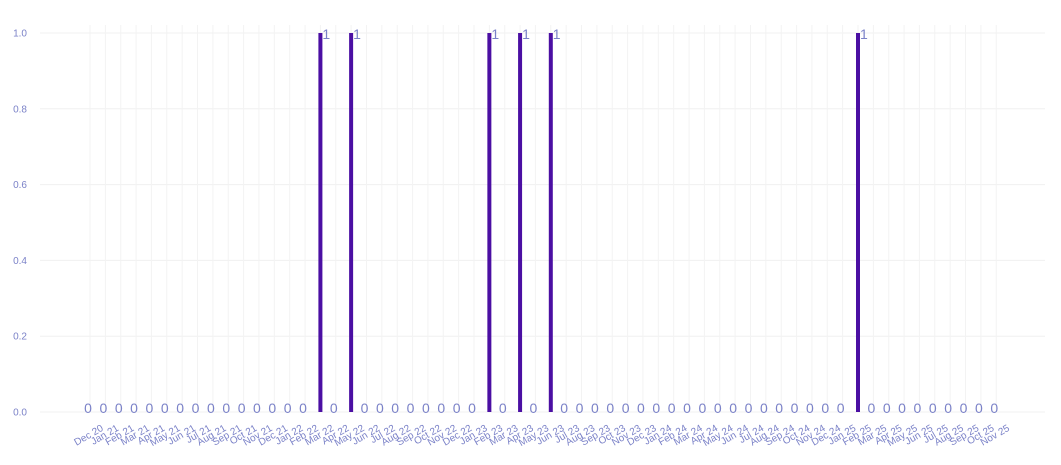 The height and width of the screenshot is (465, 1061). Describe the element at coordinates (20, 261) in the screenshot. I see `y-tick-label: 0.4` at that location.